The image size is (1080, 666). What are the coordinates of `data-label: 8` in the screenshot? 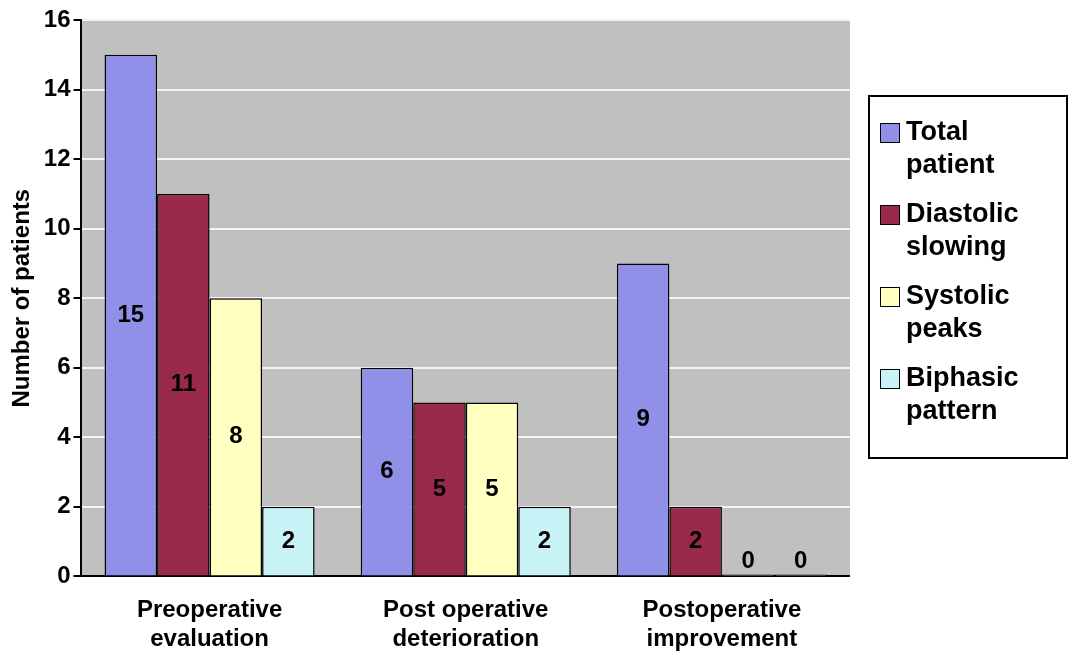 It's located at (236, 435).